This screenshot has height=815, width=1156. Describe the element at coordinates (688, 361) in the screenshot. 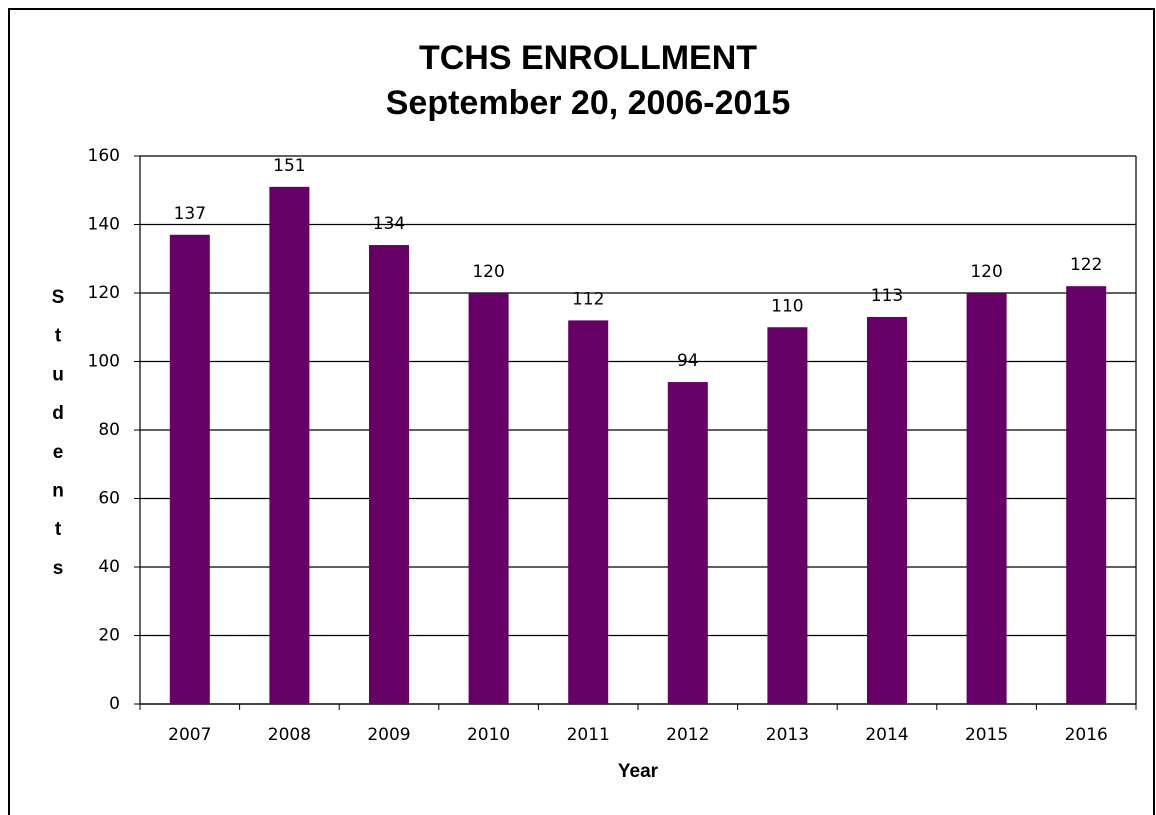

I see `data-label: 94` at that location.